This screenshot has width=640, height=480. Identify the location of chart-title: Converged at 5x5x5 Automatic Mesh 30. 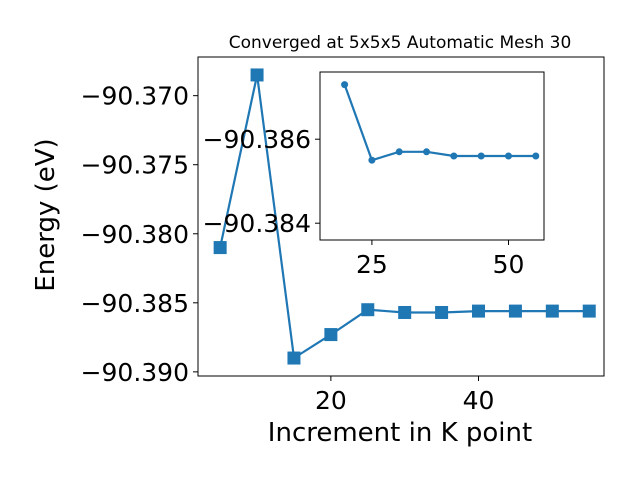
(400, 43).